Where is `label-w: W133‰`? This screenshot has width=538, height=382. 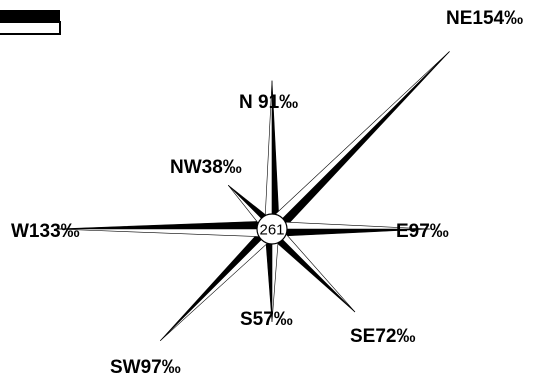
label-w: W133‰ is located at coordinates (45, 231).